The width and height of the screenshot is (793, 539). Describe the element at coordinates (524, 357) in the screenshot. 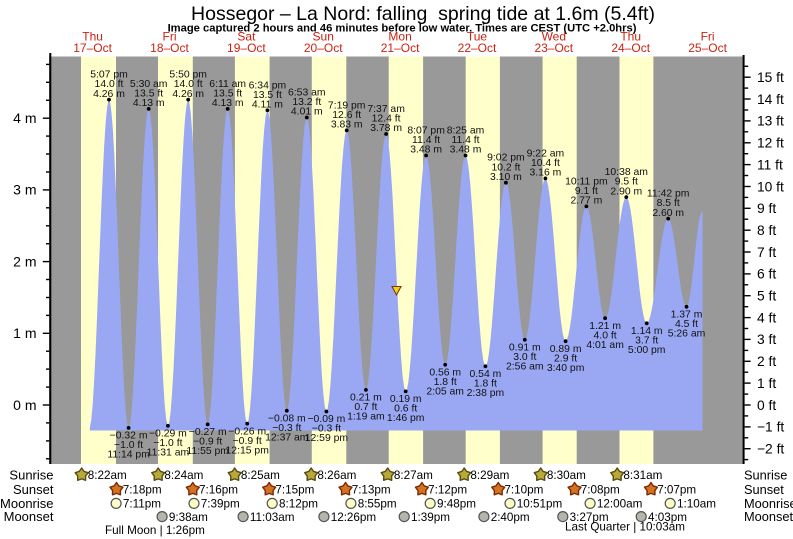

I see `svg-text: 3.0 ft` at that location.